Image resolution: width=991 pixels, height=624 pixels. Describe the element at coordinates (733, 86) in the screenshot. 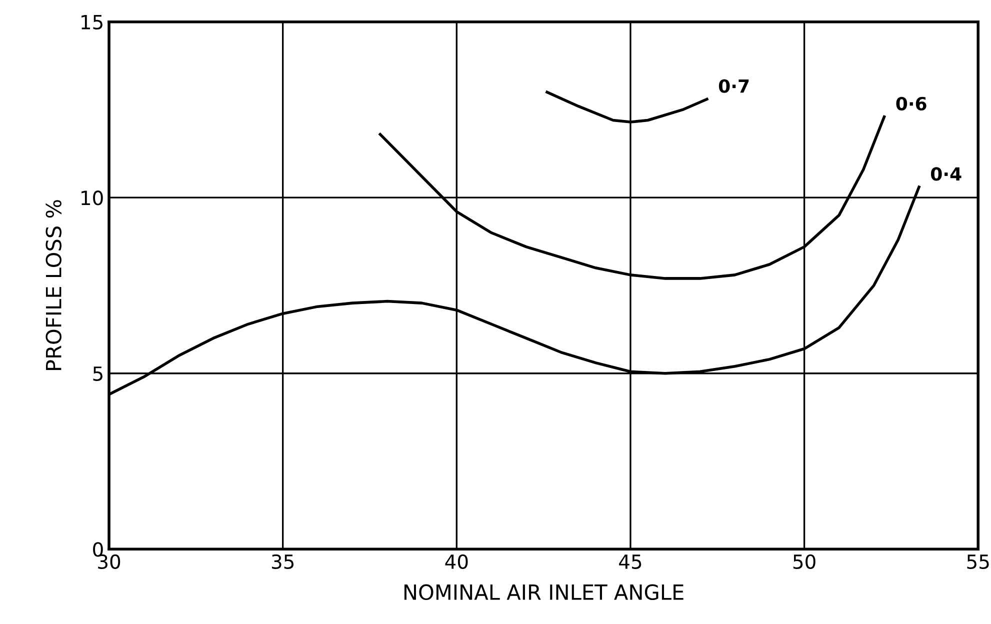

I see `series-label: 0·7` at that location.